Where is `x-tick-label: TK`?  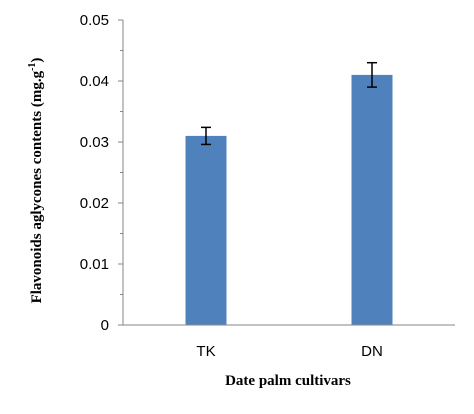 x-tick-label: TK is located at coordinates (205, 351).